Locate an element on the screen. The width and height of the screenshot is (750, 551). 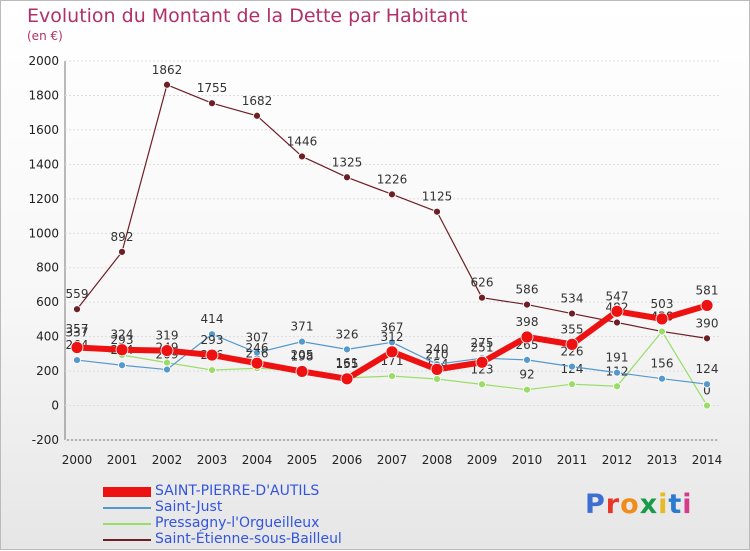
data-label: 92 is located at coordinates (526, 375).